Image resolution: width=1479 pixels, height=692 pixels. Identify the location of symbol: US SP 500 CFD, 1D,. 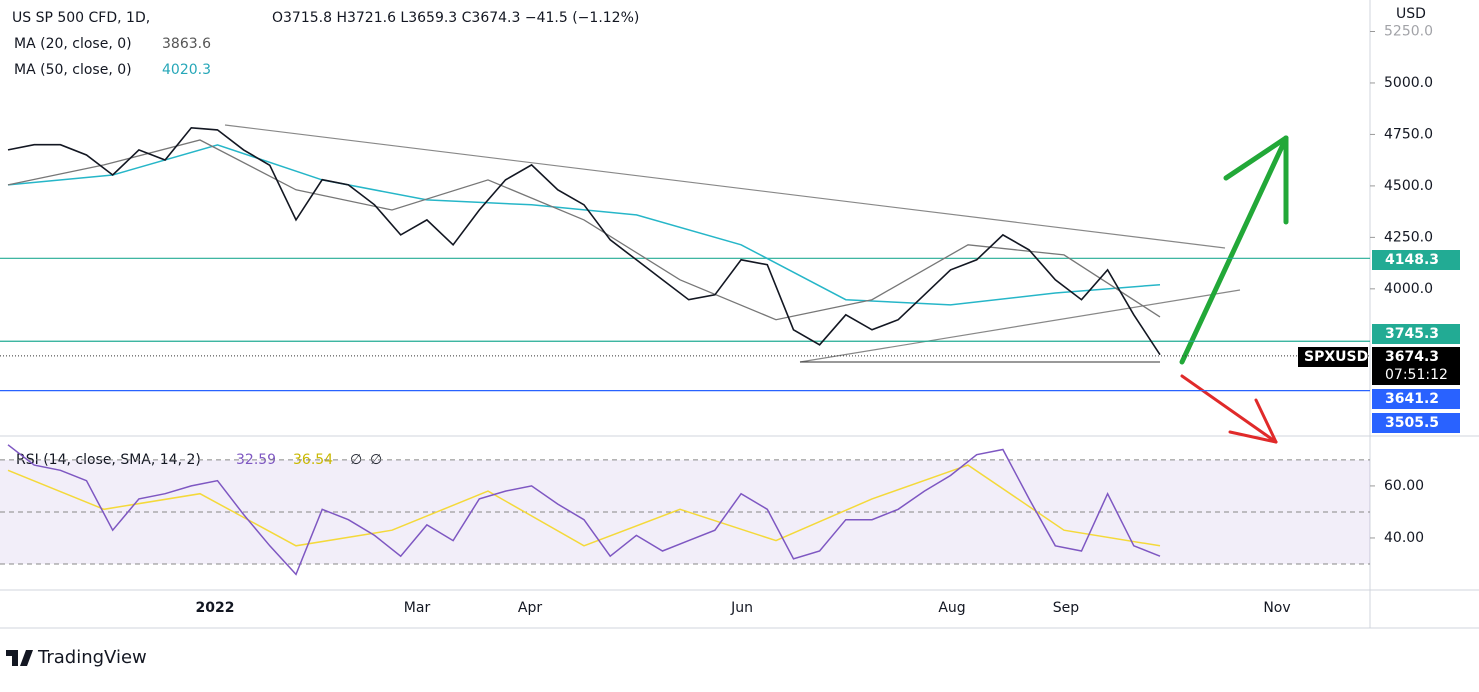
(81, 18).